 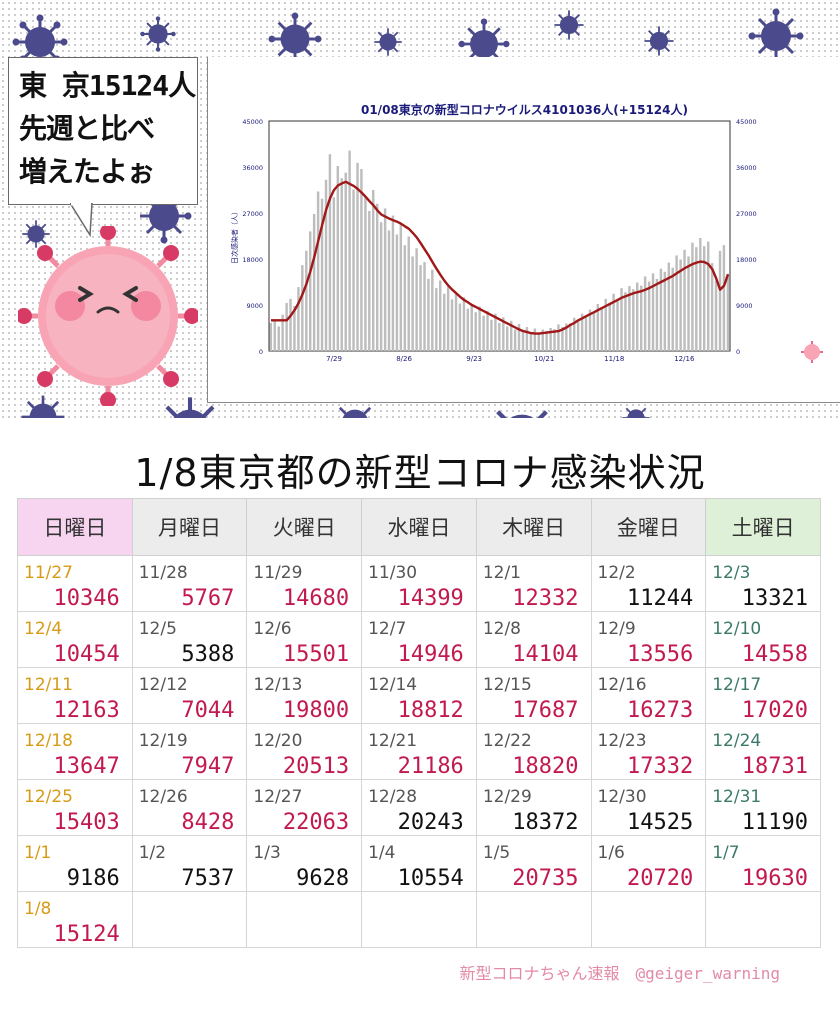 I want to click on day-cell: 12/31 11190, so click(x=763, y=807).